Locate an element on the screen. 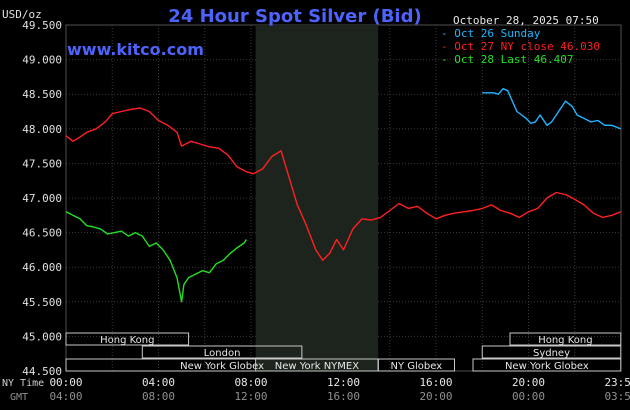 This screenshot has width=630, height=410. y-tick-label: 48.000 is located at coordinates (42, 129).